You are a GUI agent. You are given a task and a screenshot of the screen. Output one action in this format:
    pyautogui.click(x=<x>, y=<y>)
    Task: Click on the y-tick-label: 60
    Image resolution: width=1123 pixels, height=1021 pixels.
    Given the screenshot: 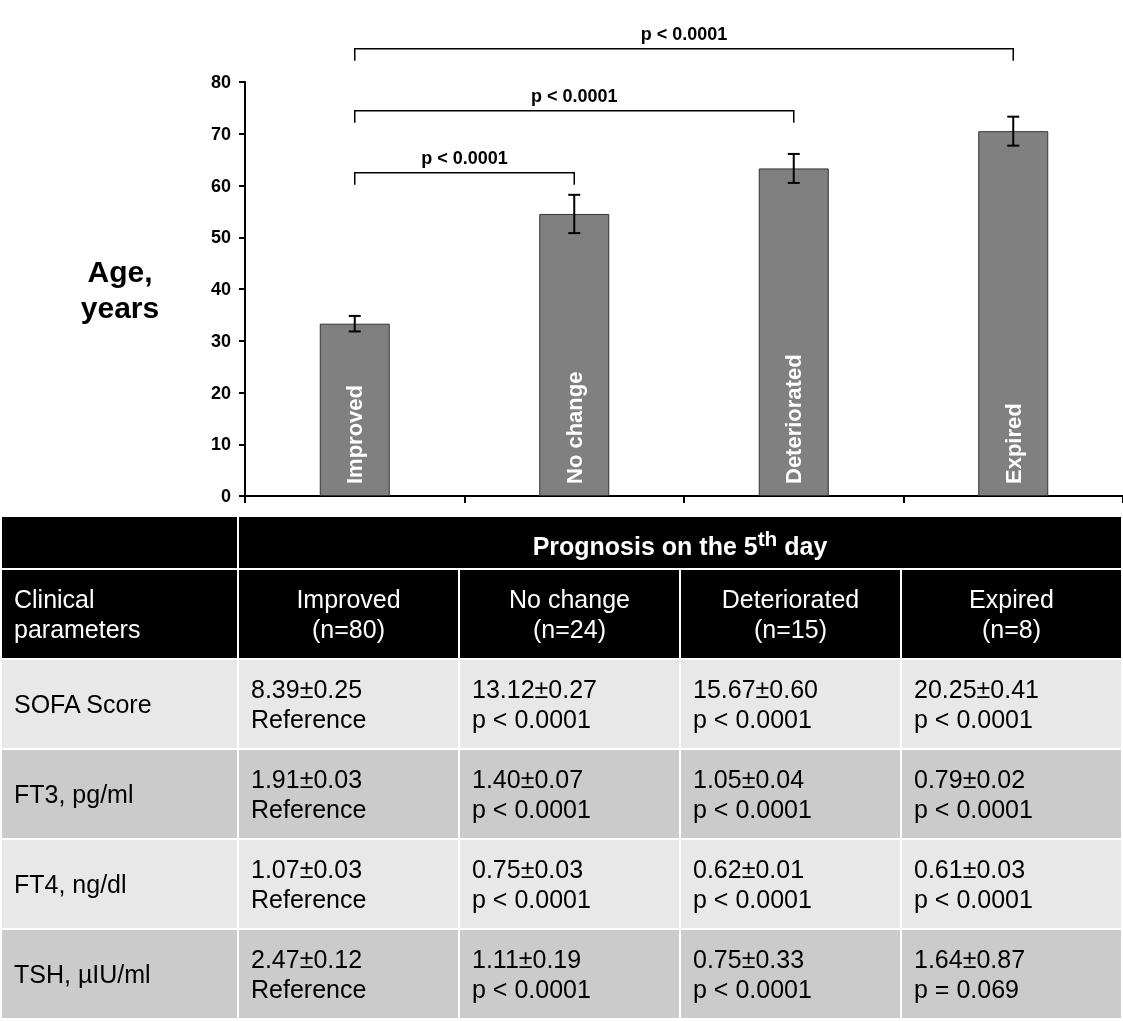 What is the action you would take?
    pyautogui.click(x=220, y=185)
    